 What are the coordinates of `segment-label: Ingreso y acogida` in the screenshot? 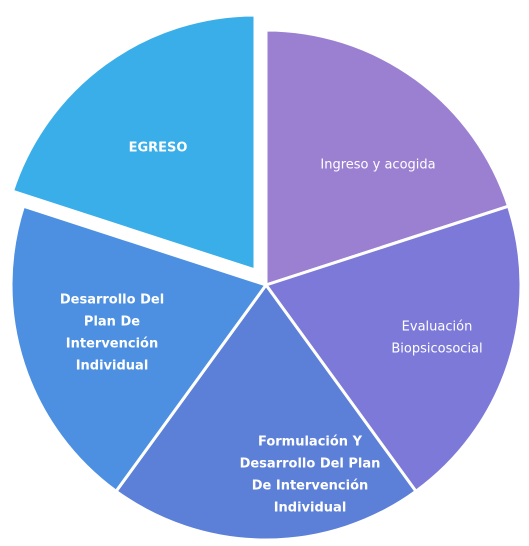 It's located at (377, 165).